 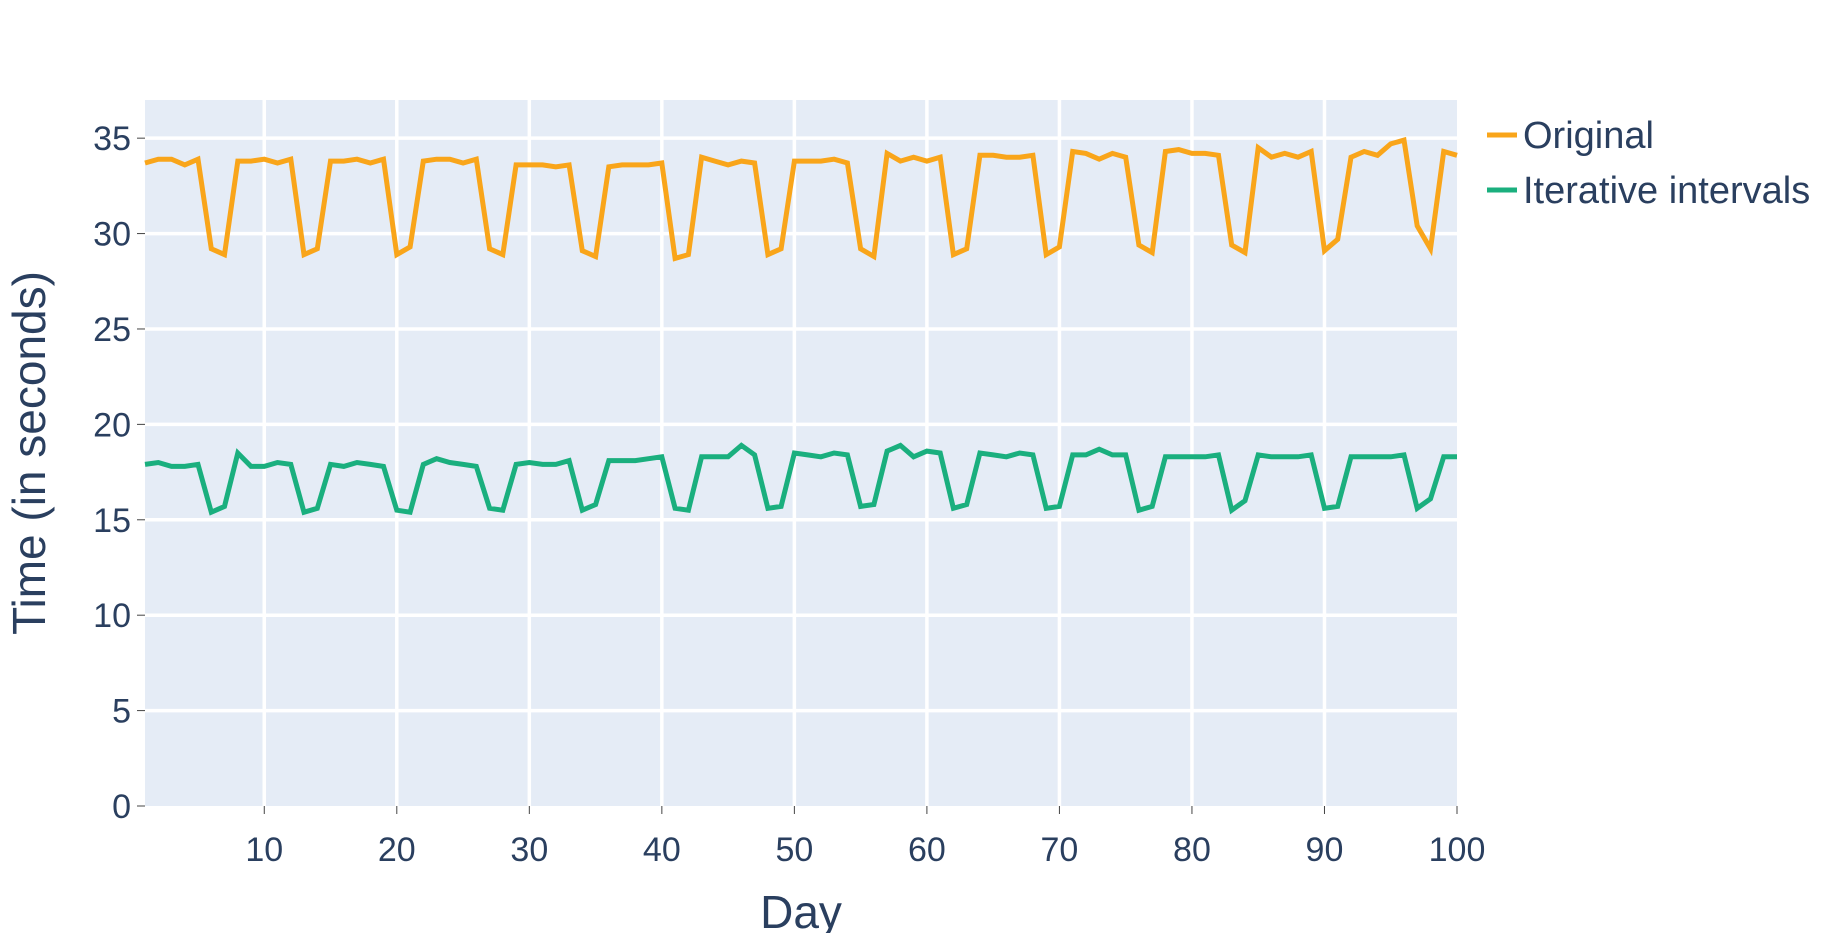 What do you see at coordinates (112, 425) in the screenshot?
I see `y-tick-label: 20` at bounding box center [112, 425].